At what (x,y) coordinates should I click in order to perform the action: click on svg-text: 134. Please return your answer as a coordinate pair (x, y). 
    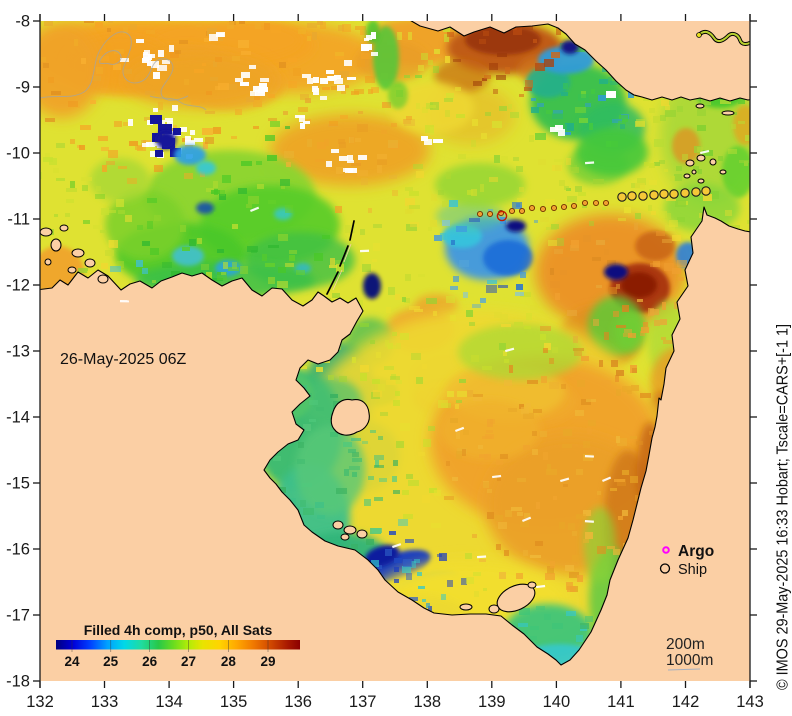
    Looking at the image, I should click on (169, 702).